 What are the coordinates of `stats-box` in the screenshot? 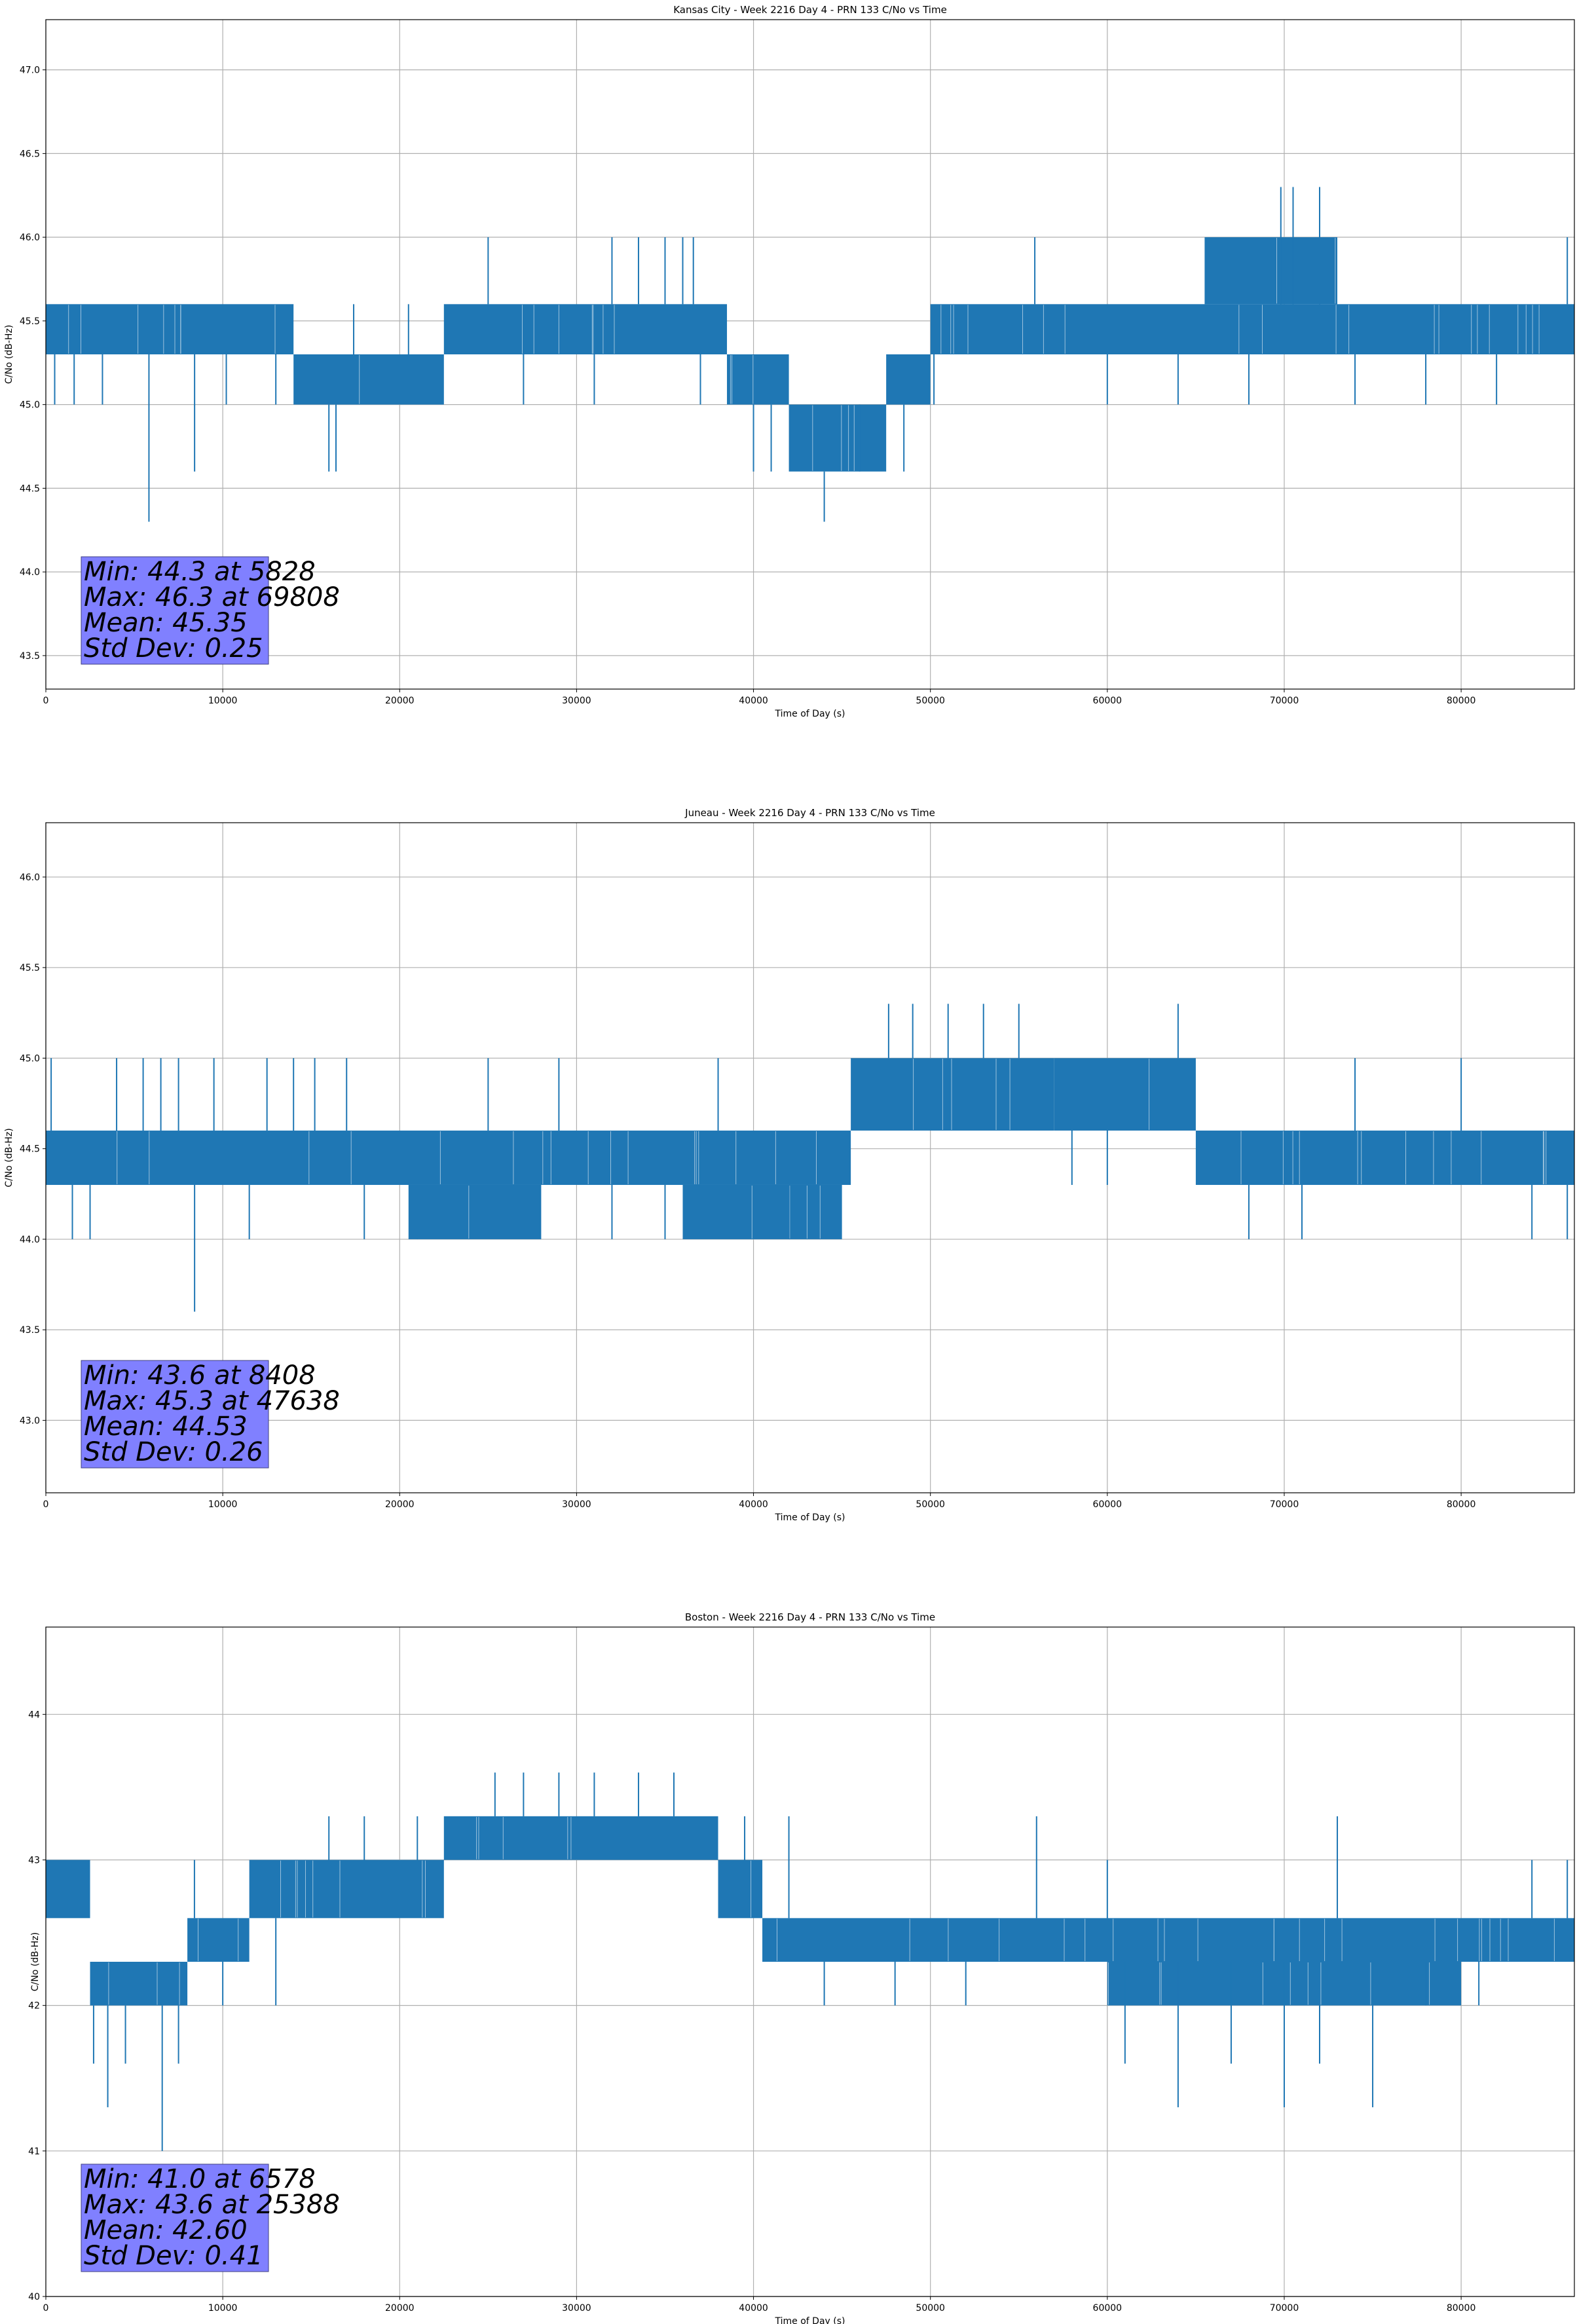 It's located at (175, 1414).